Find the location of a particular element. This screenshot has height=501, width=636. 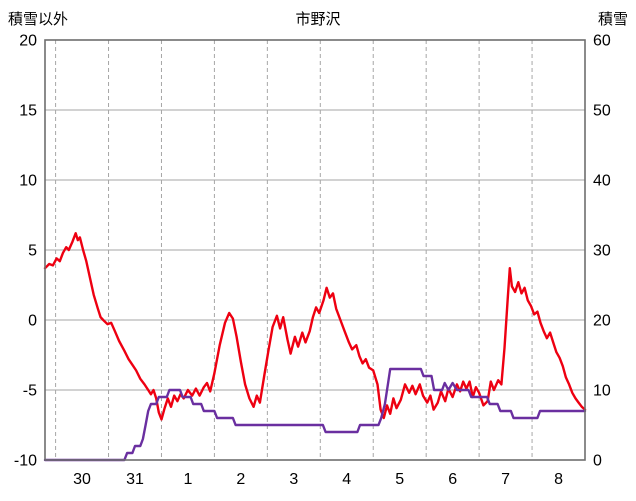

x-axis-tick-label: 2 is located at coordinates (240, 479).